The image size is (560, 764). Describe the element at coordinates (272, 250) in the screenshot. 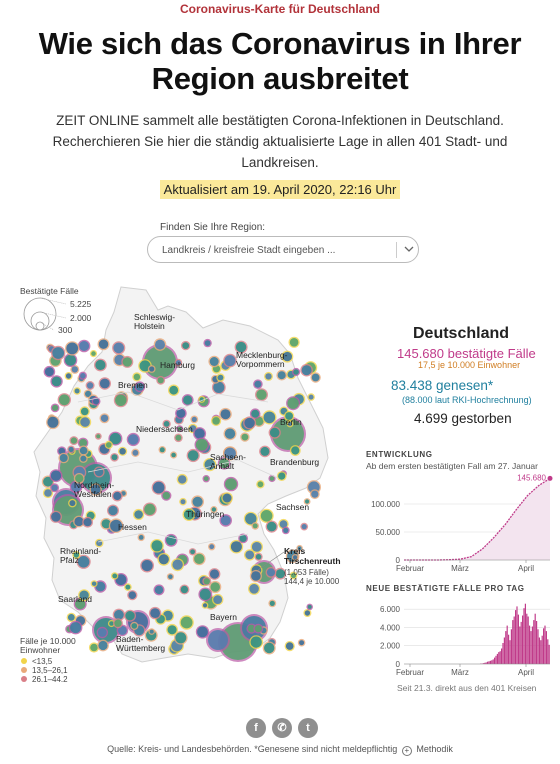

I see `region-search-input` at that location.